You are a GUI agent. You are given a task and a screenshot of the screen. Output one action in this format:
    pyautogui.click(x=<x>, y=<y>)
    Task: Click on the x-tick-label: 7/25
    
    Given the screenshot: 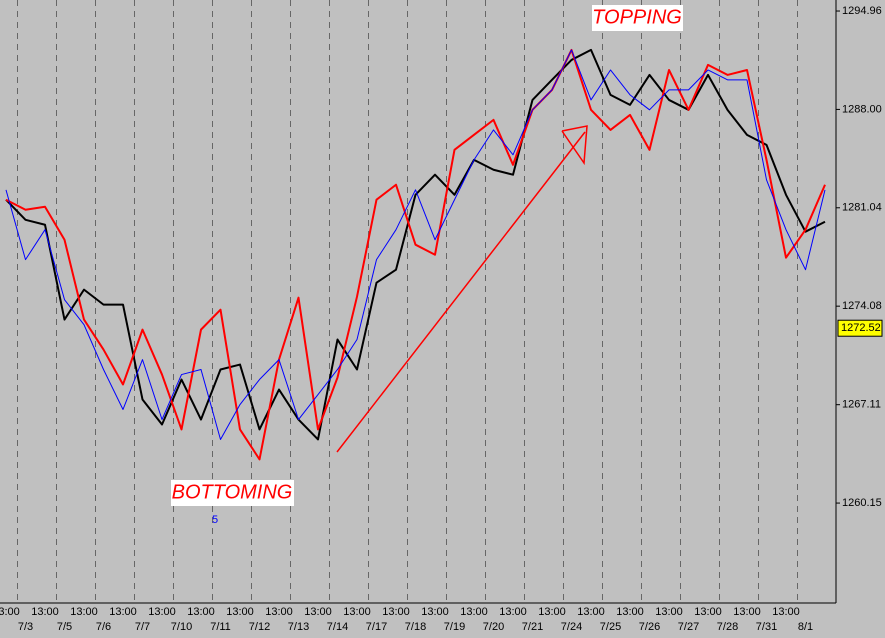 What is the action you would take?
    pyautogui.click(x=610, y=627)
    